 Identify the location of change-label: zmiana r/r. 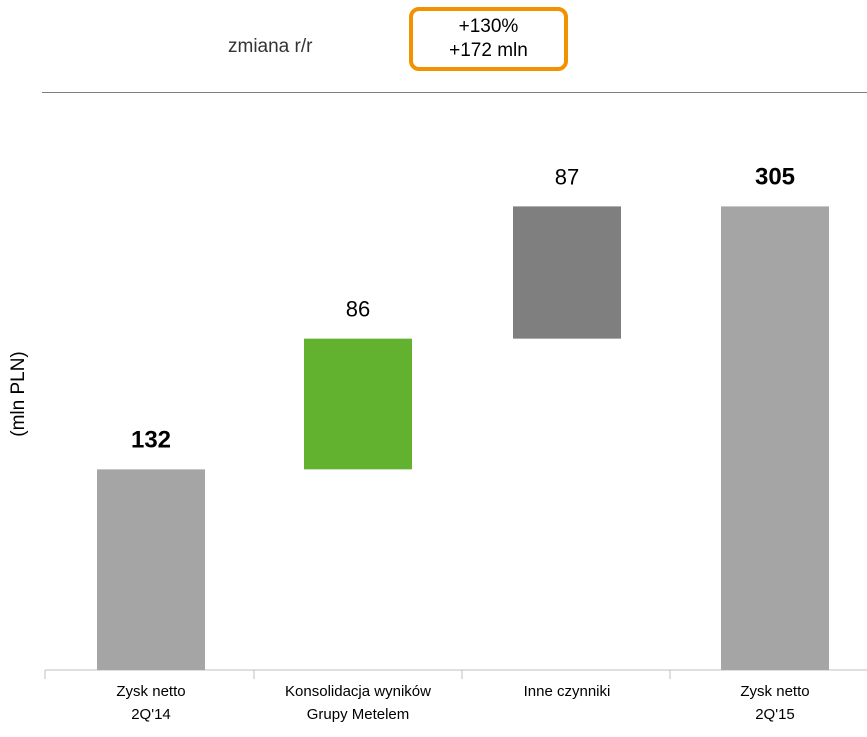
(270, 46).